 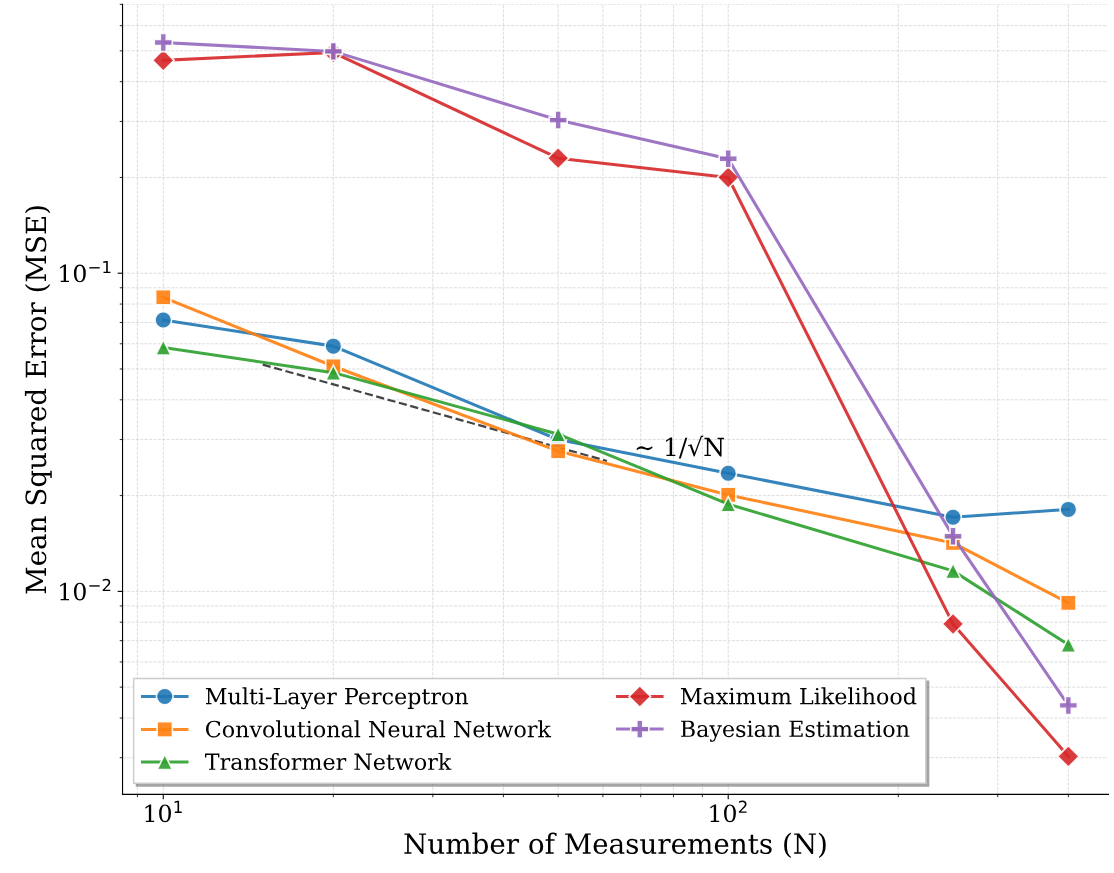 I want to click on x-tick-label: 10$^{2}$, so click(x=728, y=811).